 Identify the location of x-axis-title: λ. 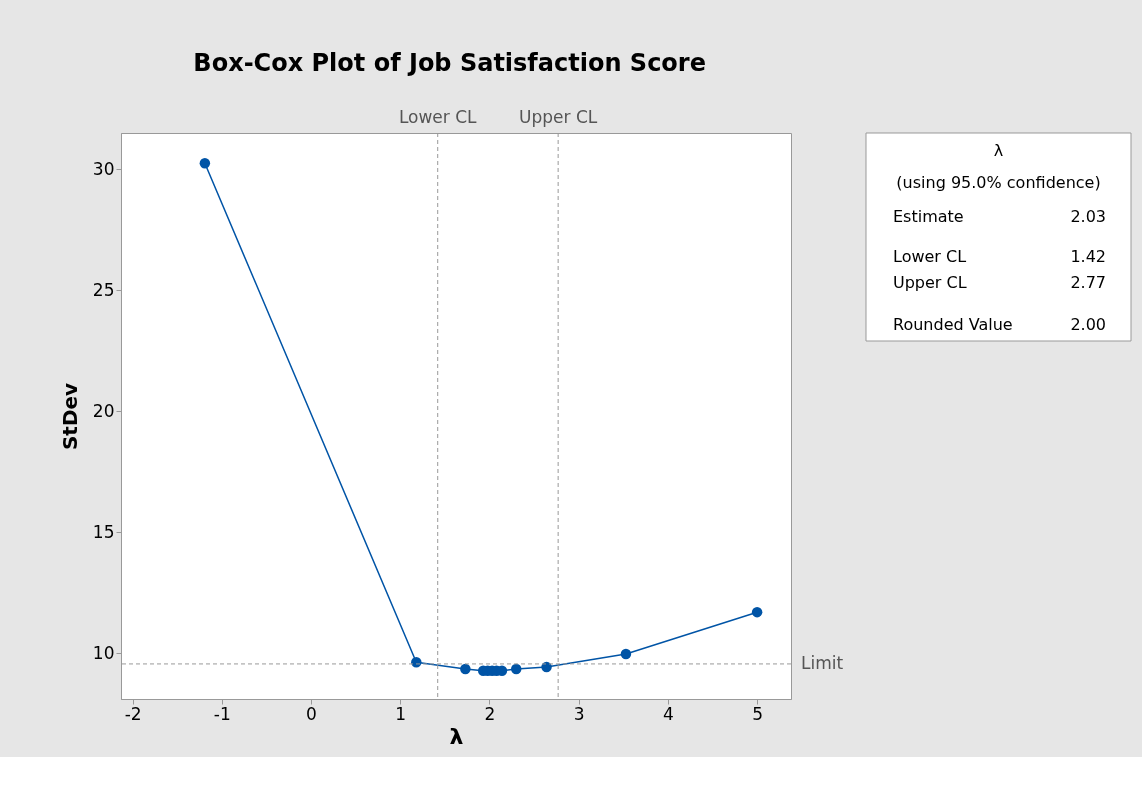
(456, 736).